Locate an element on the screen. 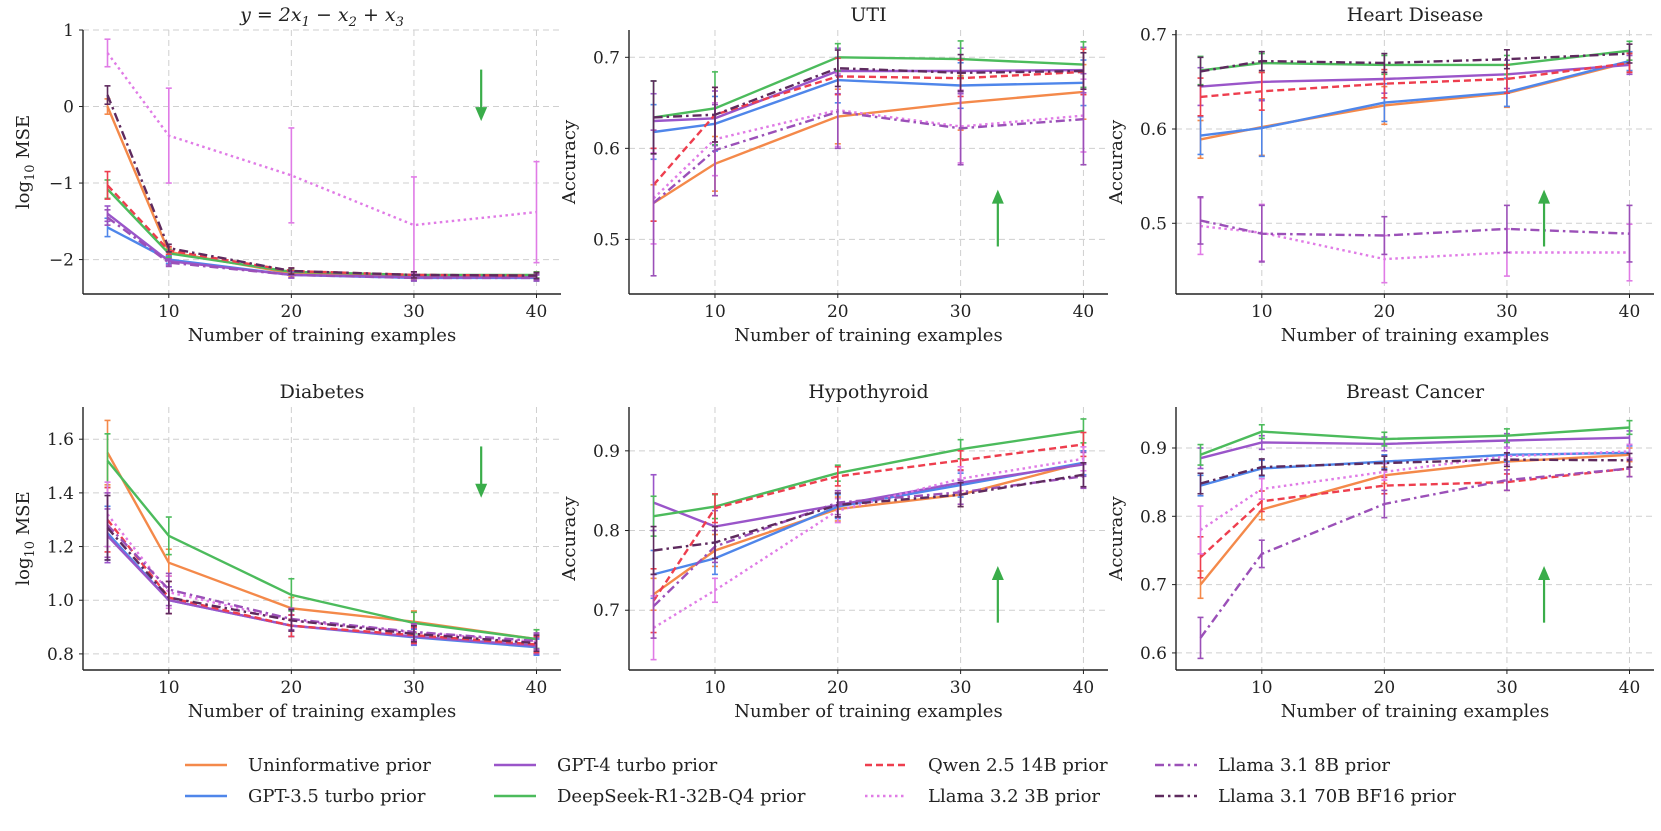  panel-title: y = 2x1 − x2 + x3 is located at coordinates (321, 17).